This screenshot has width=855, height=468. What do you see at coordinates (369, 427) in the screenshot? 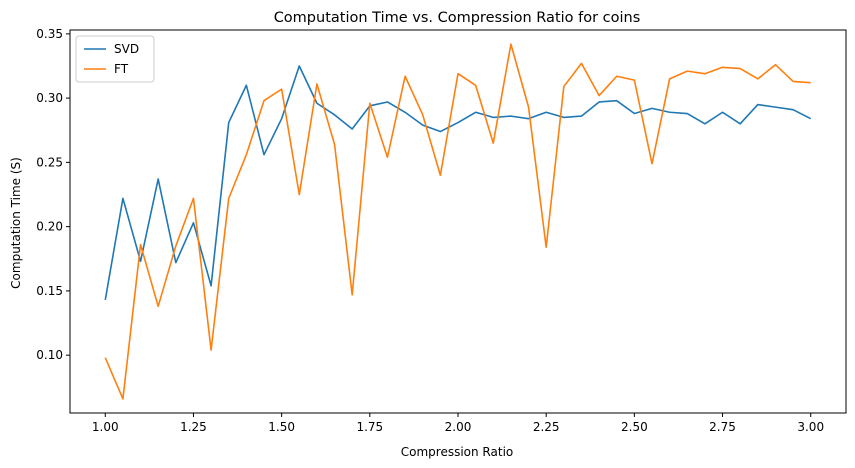
I see `x-tick-label: 1.75` at bounding box center [369, 427].